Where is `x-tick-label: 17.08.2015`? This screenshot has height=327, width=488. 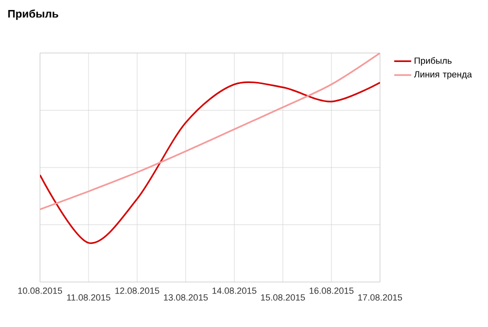
x-tick-label: 17.08.2015 is located at coordinates (380, 297).